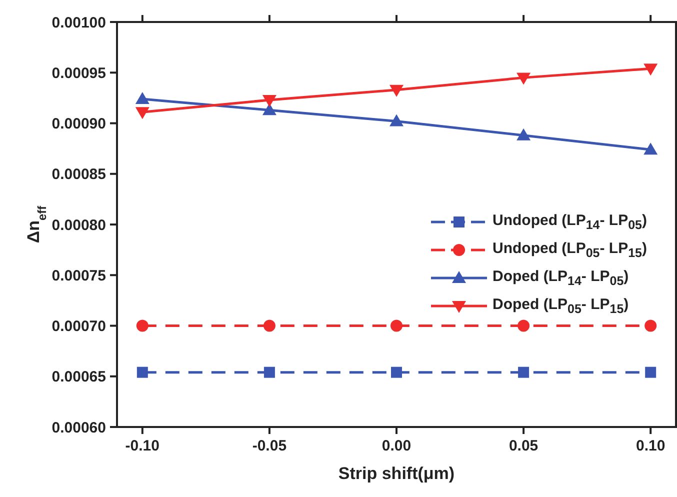 The image size is (677, 497). What do you see at coordinates (523, 446) in the screenshot?
I see `x-tick-label: 0.05` at bounding box center [523, 446].